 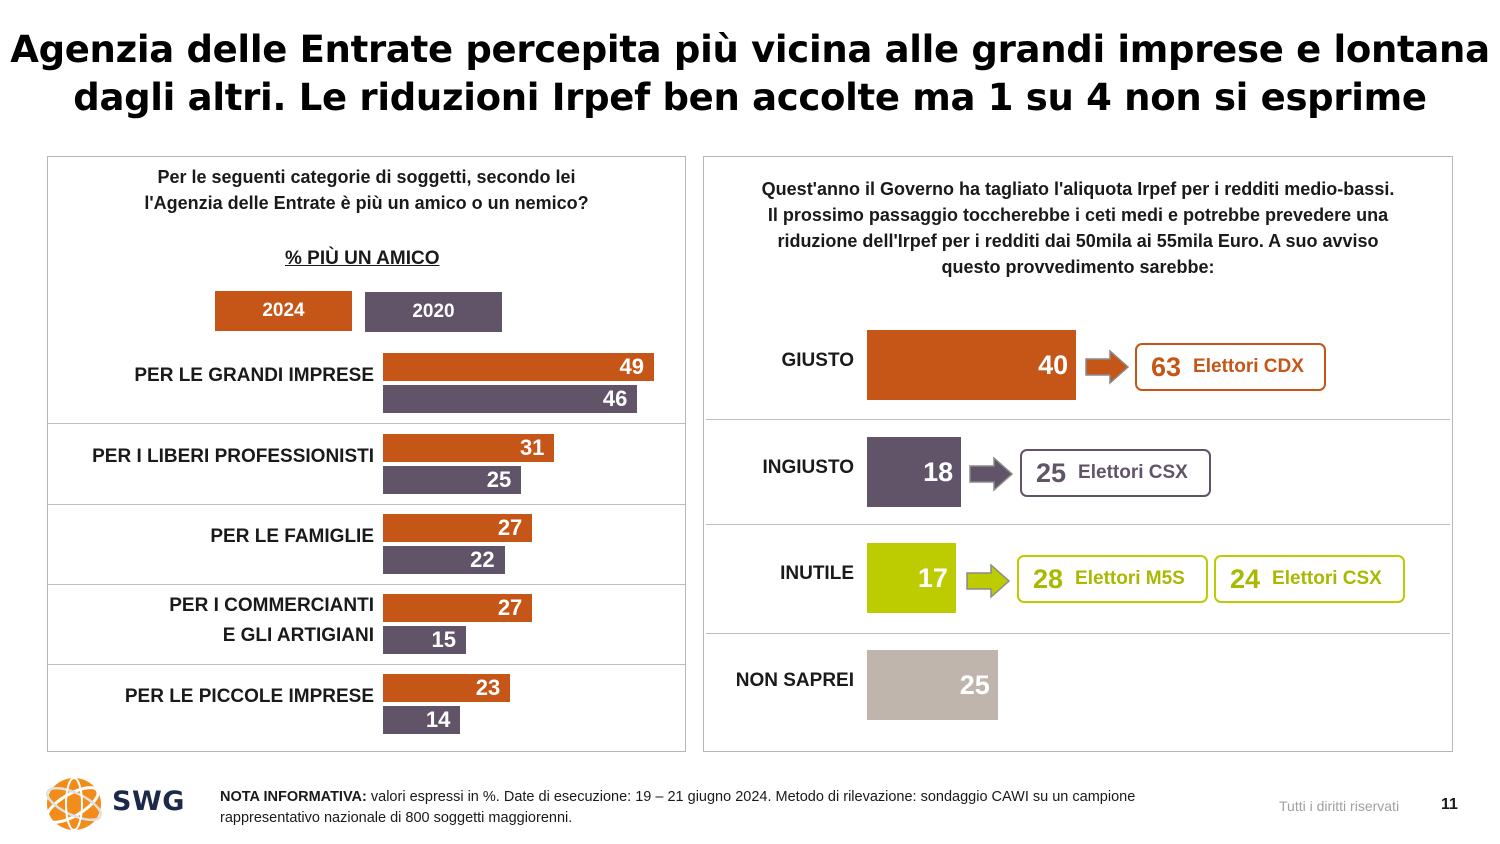 I want to click on category-label-line: PER LE GRANDI IMPRESE, so click(x=254, y=375).